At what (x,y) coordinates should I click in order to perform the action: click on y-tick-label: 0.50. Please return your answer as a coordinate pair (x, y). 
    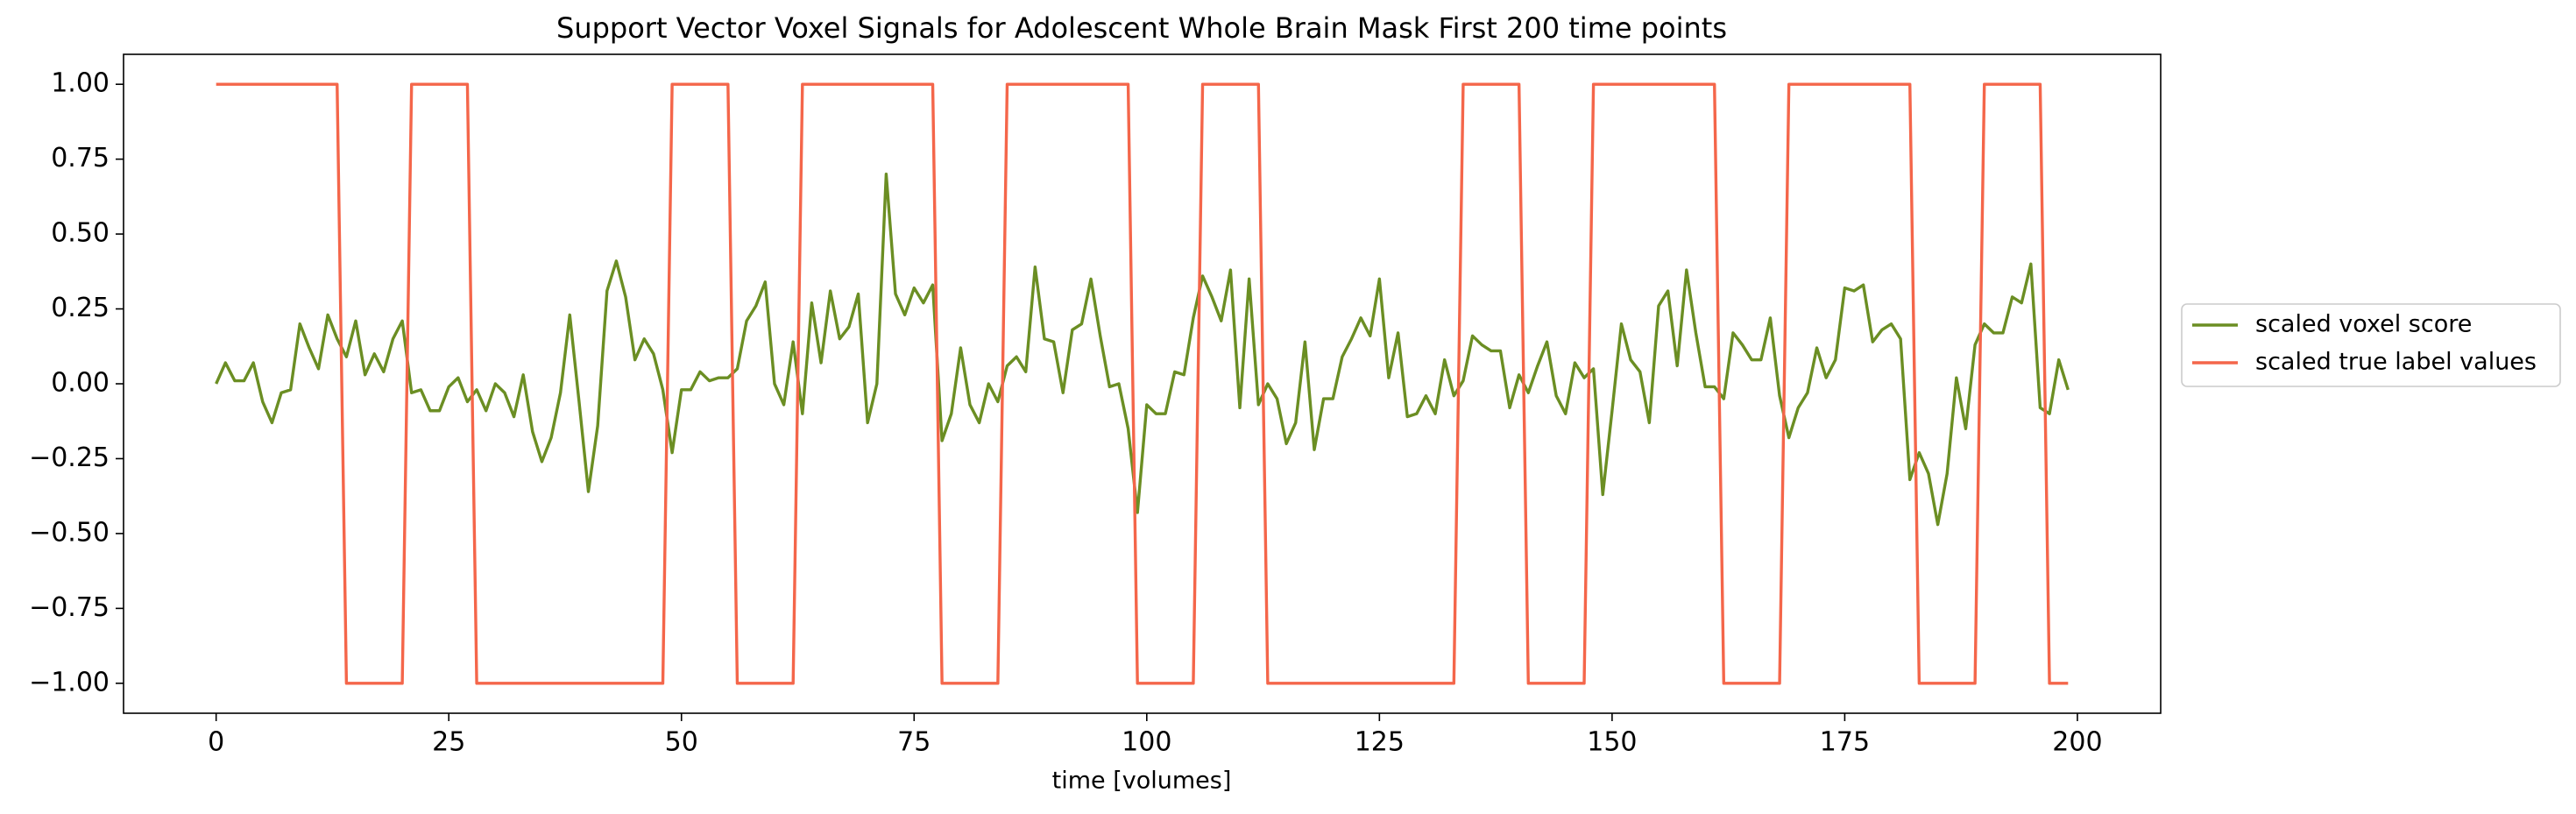
    Looking at the image, I should click on (80, 233).